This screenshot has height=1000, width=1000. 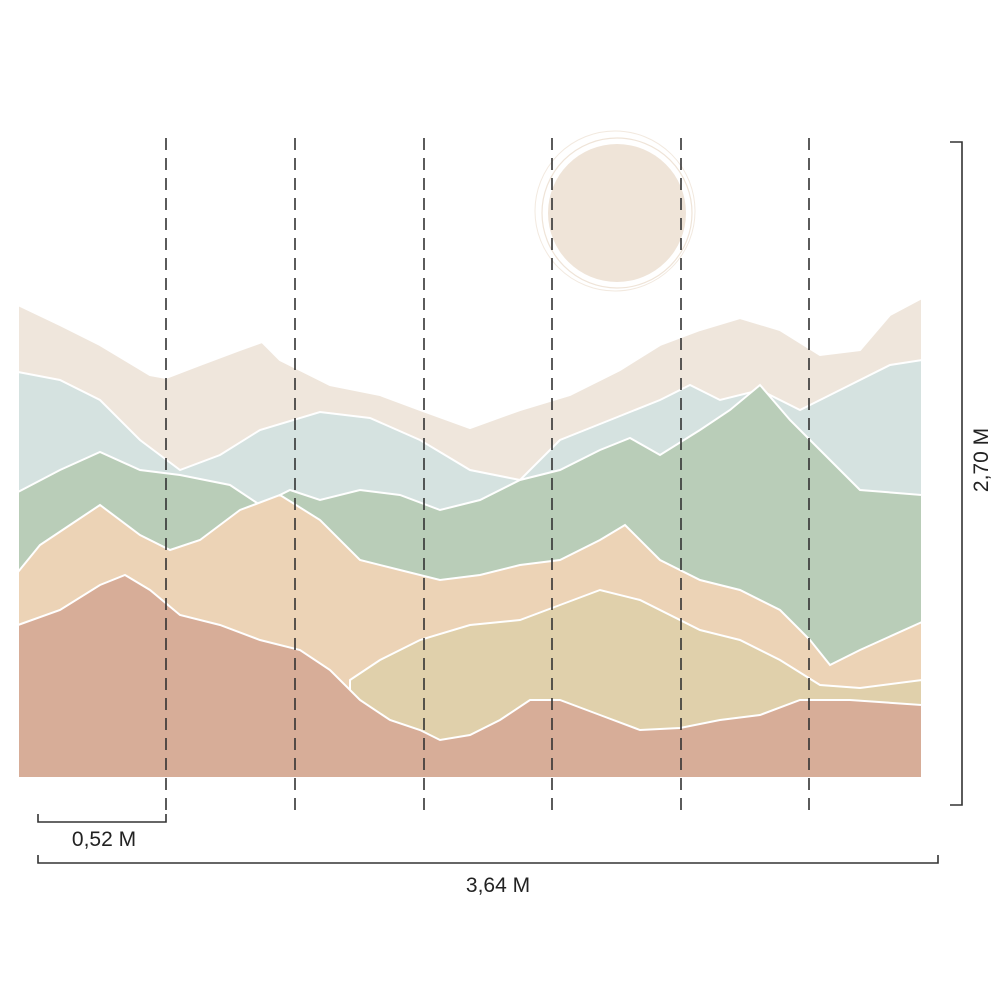 I want to click on sun, so click(x=615, y=211).